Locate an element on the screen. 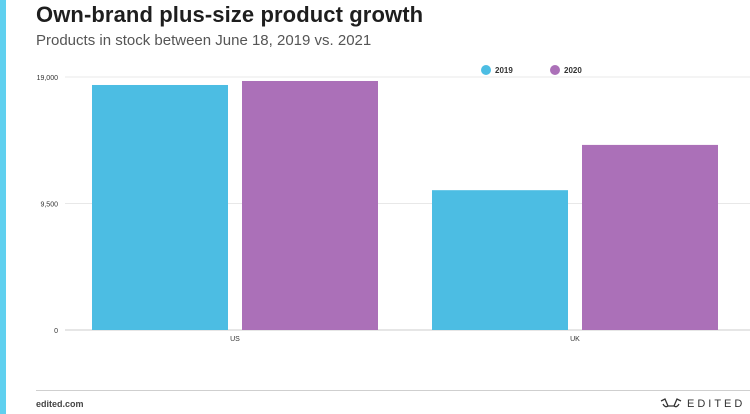  x-tick-label: UK is located at coordinates (575, 339).